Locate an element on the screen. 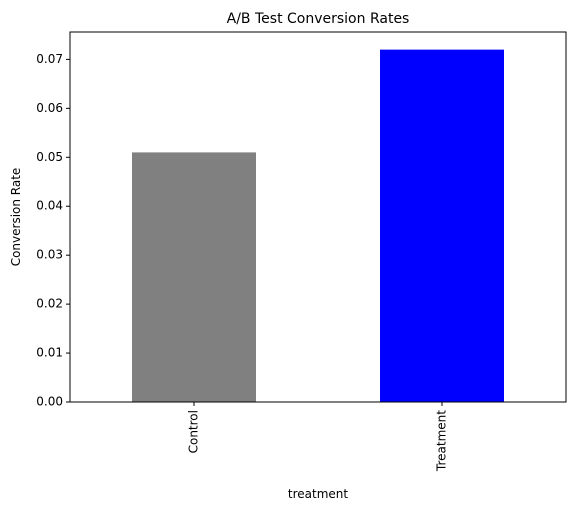 The height and width of the screenshot is (512, 576). y-tick-label: 0.01 is located at coordinates (49, 353).